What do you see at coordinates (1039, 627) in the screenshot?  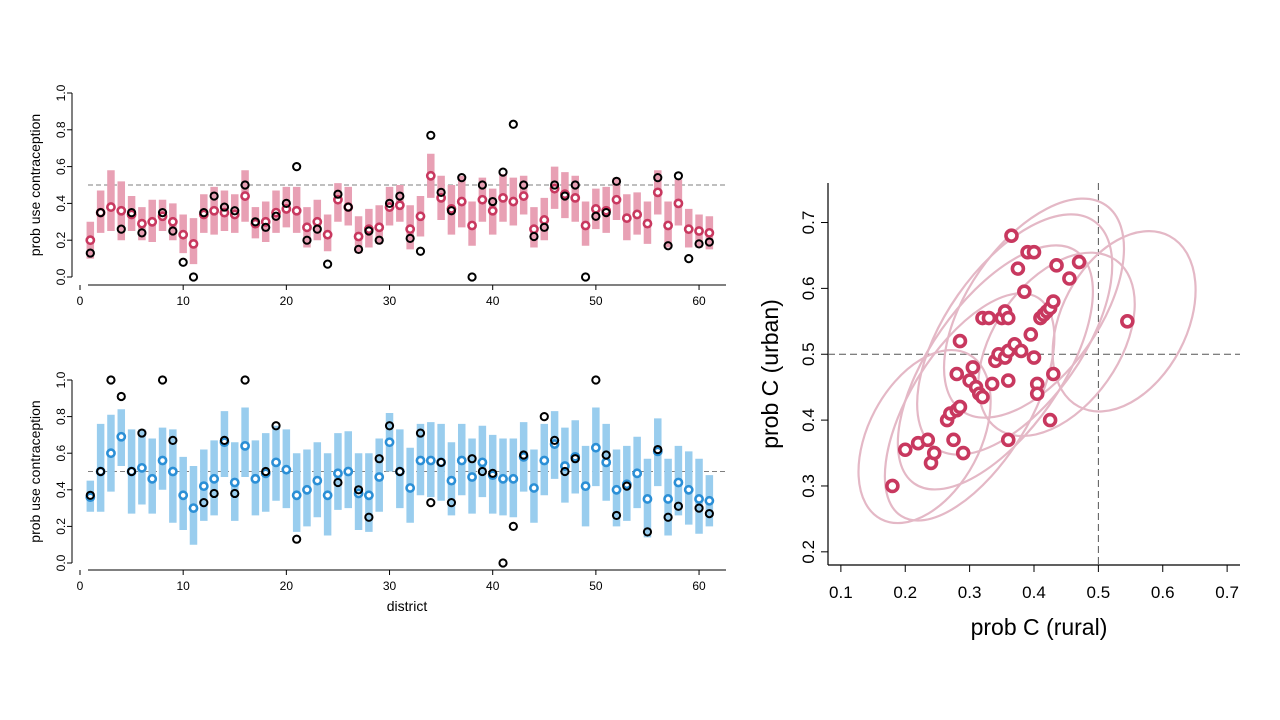 I see `x-axis-title: prob C (rural)` at bounding box center [1039, 627].